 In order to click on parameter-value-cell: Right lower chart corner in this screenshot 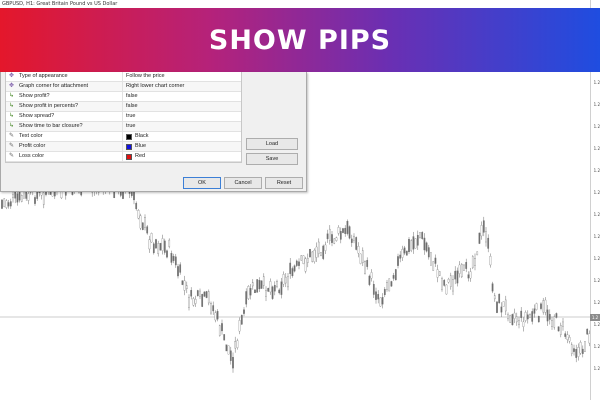, I will do `click(182, 86)`.